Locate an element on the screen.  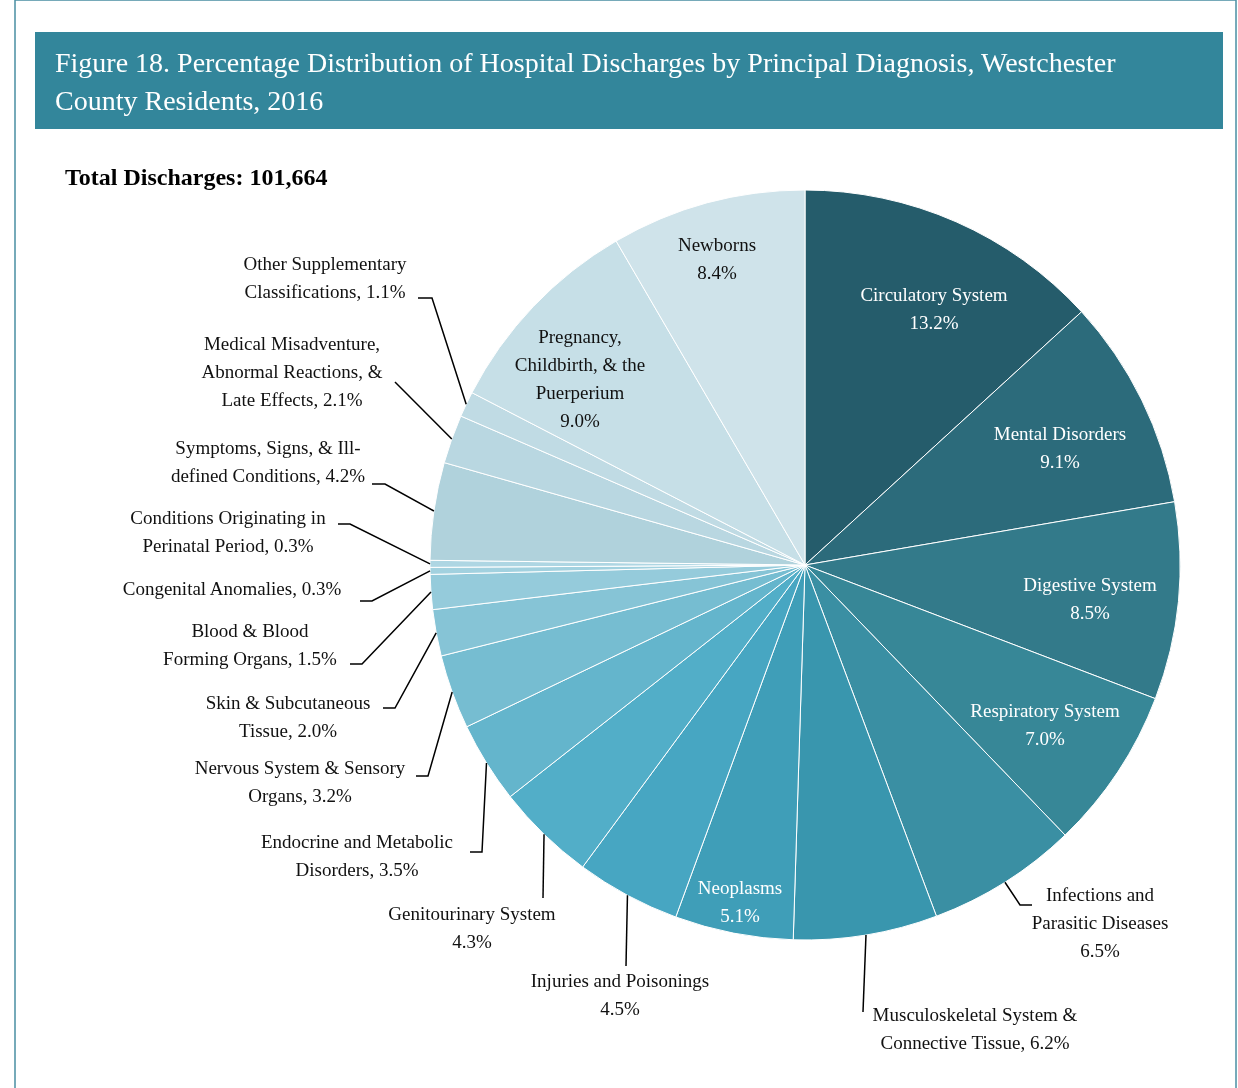
slice-label: Skin & Subcutaneous Tissue, 2.0% is located at coordinates (288, 716).